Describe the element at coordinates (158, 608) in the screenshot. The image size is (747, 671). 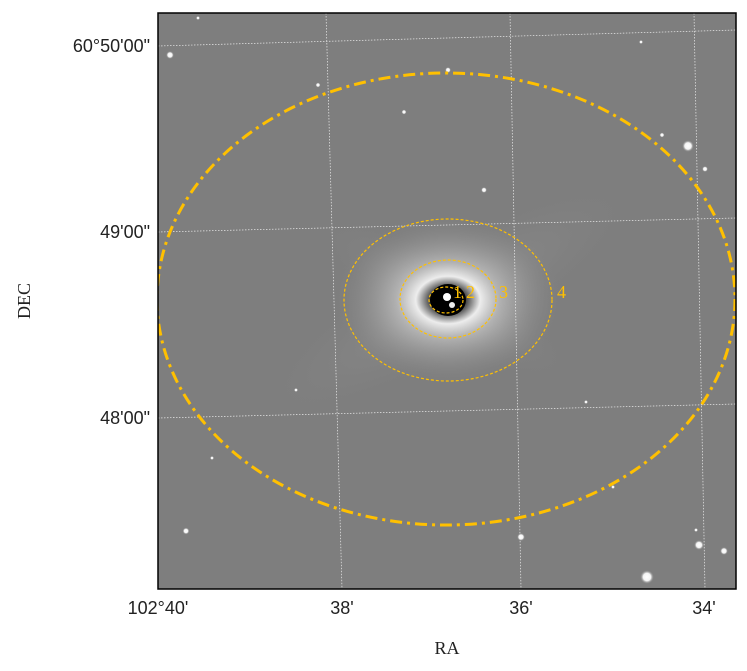
I see `x-tick-label: 102°40'` at that location.